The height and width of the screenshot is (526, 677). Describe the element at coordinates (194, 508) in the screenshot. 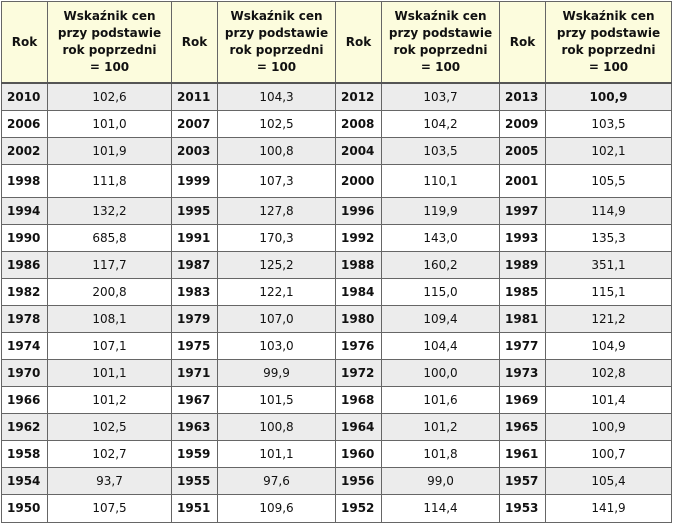

I see `year-cell: 1951` at that location.